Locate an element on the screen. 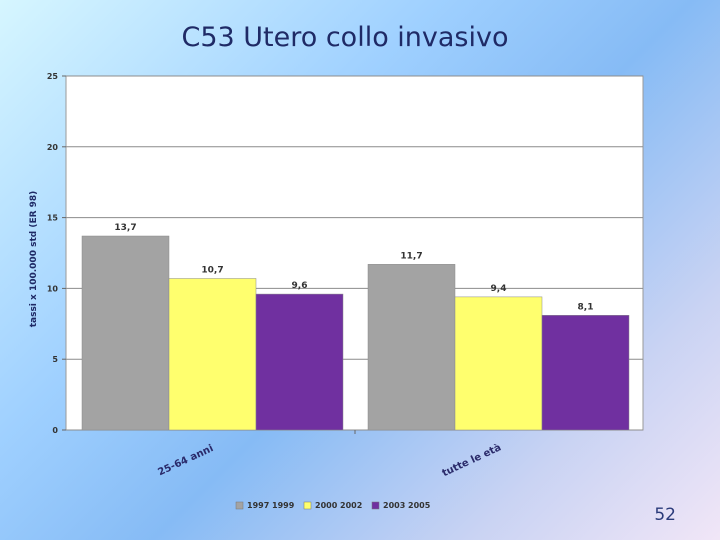 Image resolution: width=720 pixels, height=540 pixels. data-label: 8,1 is located at coordinates (586, 307).